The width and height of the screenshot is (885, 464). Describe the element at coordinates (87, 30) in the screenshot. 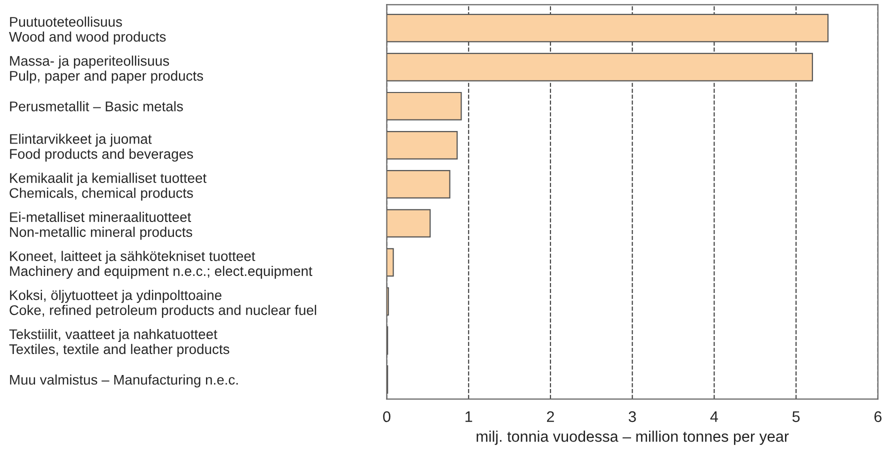

I see `y-tick-label: Puutuoteteollisuus Wood and wood products` at that location.